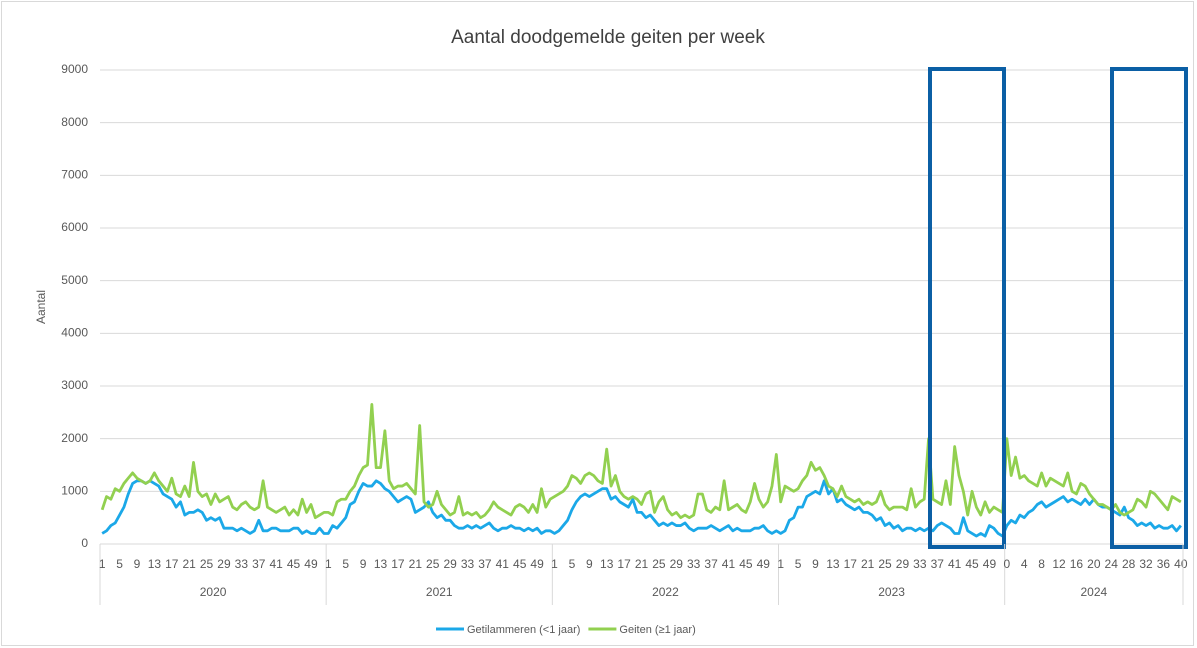 This screenshot has height=648, width=1197. What do you see at coordinates (439, 592) in the screenshot?
I see `group-label: 2021` at bounding box center [439, 592].